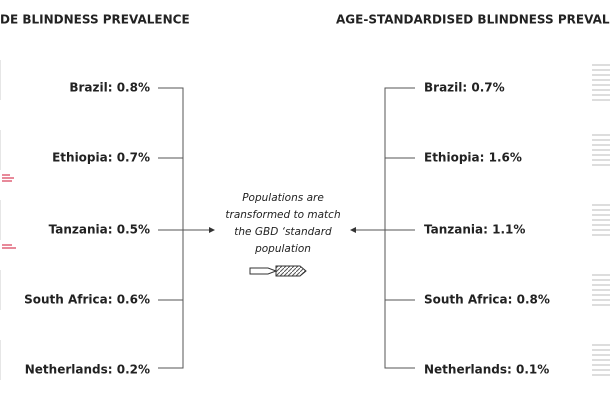 This screenshot has width=610, height=400. I want to click on left-header: DE BLINDNESS PREVALENCE, so click(95, 20).